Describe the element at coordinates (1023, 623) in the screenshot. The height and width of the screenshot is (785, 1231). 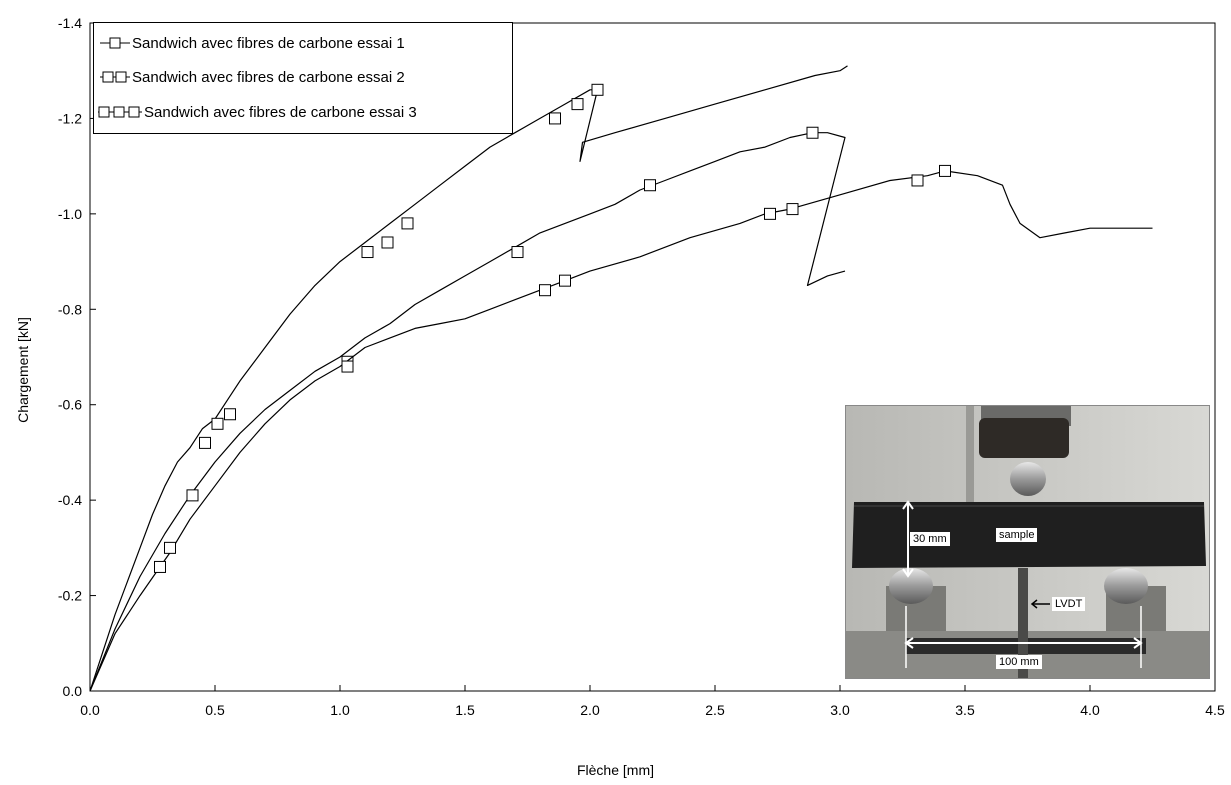
I see `lvdt-sensor` at that location.